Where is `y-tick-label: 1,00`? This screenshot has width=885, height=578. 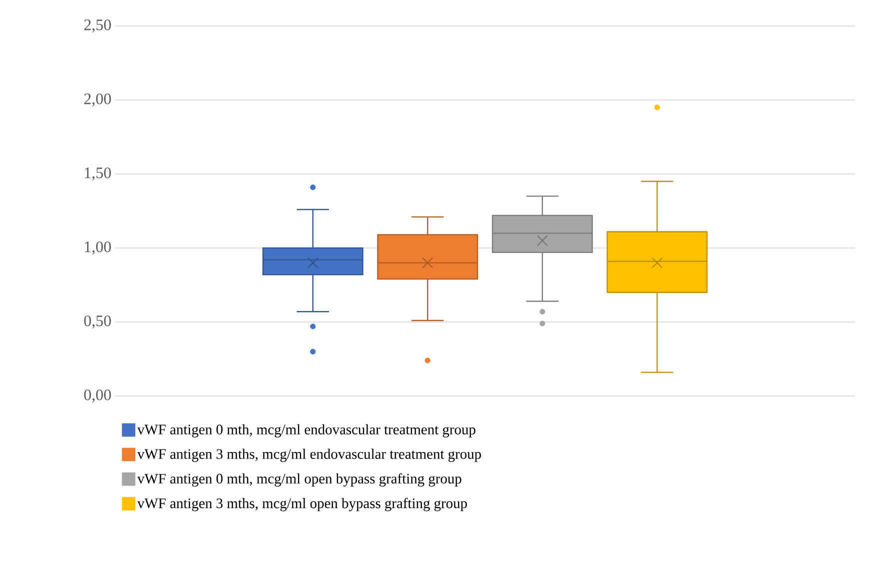
y-tick-label: 1,00 is located at coordinates (97, 248).